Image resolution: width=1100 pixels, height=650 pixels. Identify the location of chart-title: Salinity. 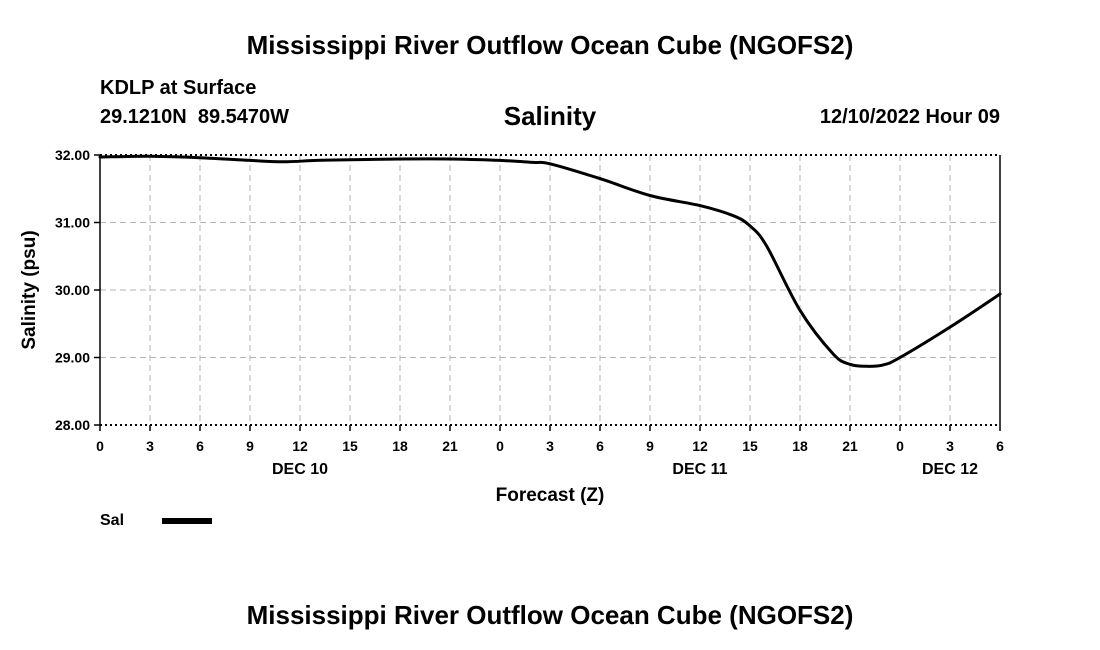
(550, 116).